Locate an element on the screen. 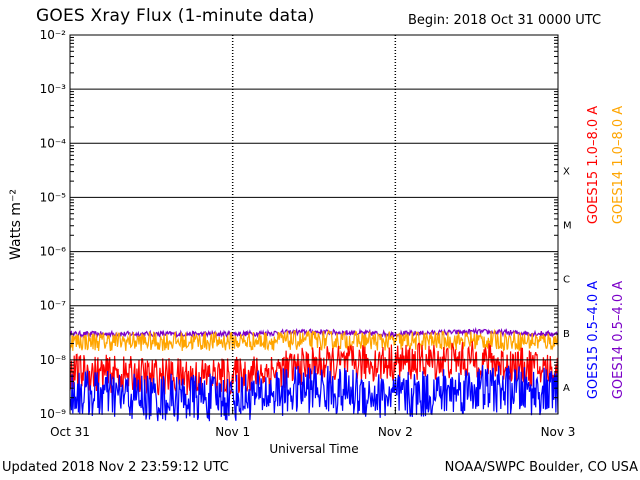 This screenshot has height=480, width=640. legend-entry: GOES14 0.5–4.0 A is located at coordinates (618, 340).